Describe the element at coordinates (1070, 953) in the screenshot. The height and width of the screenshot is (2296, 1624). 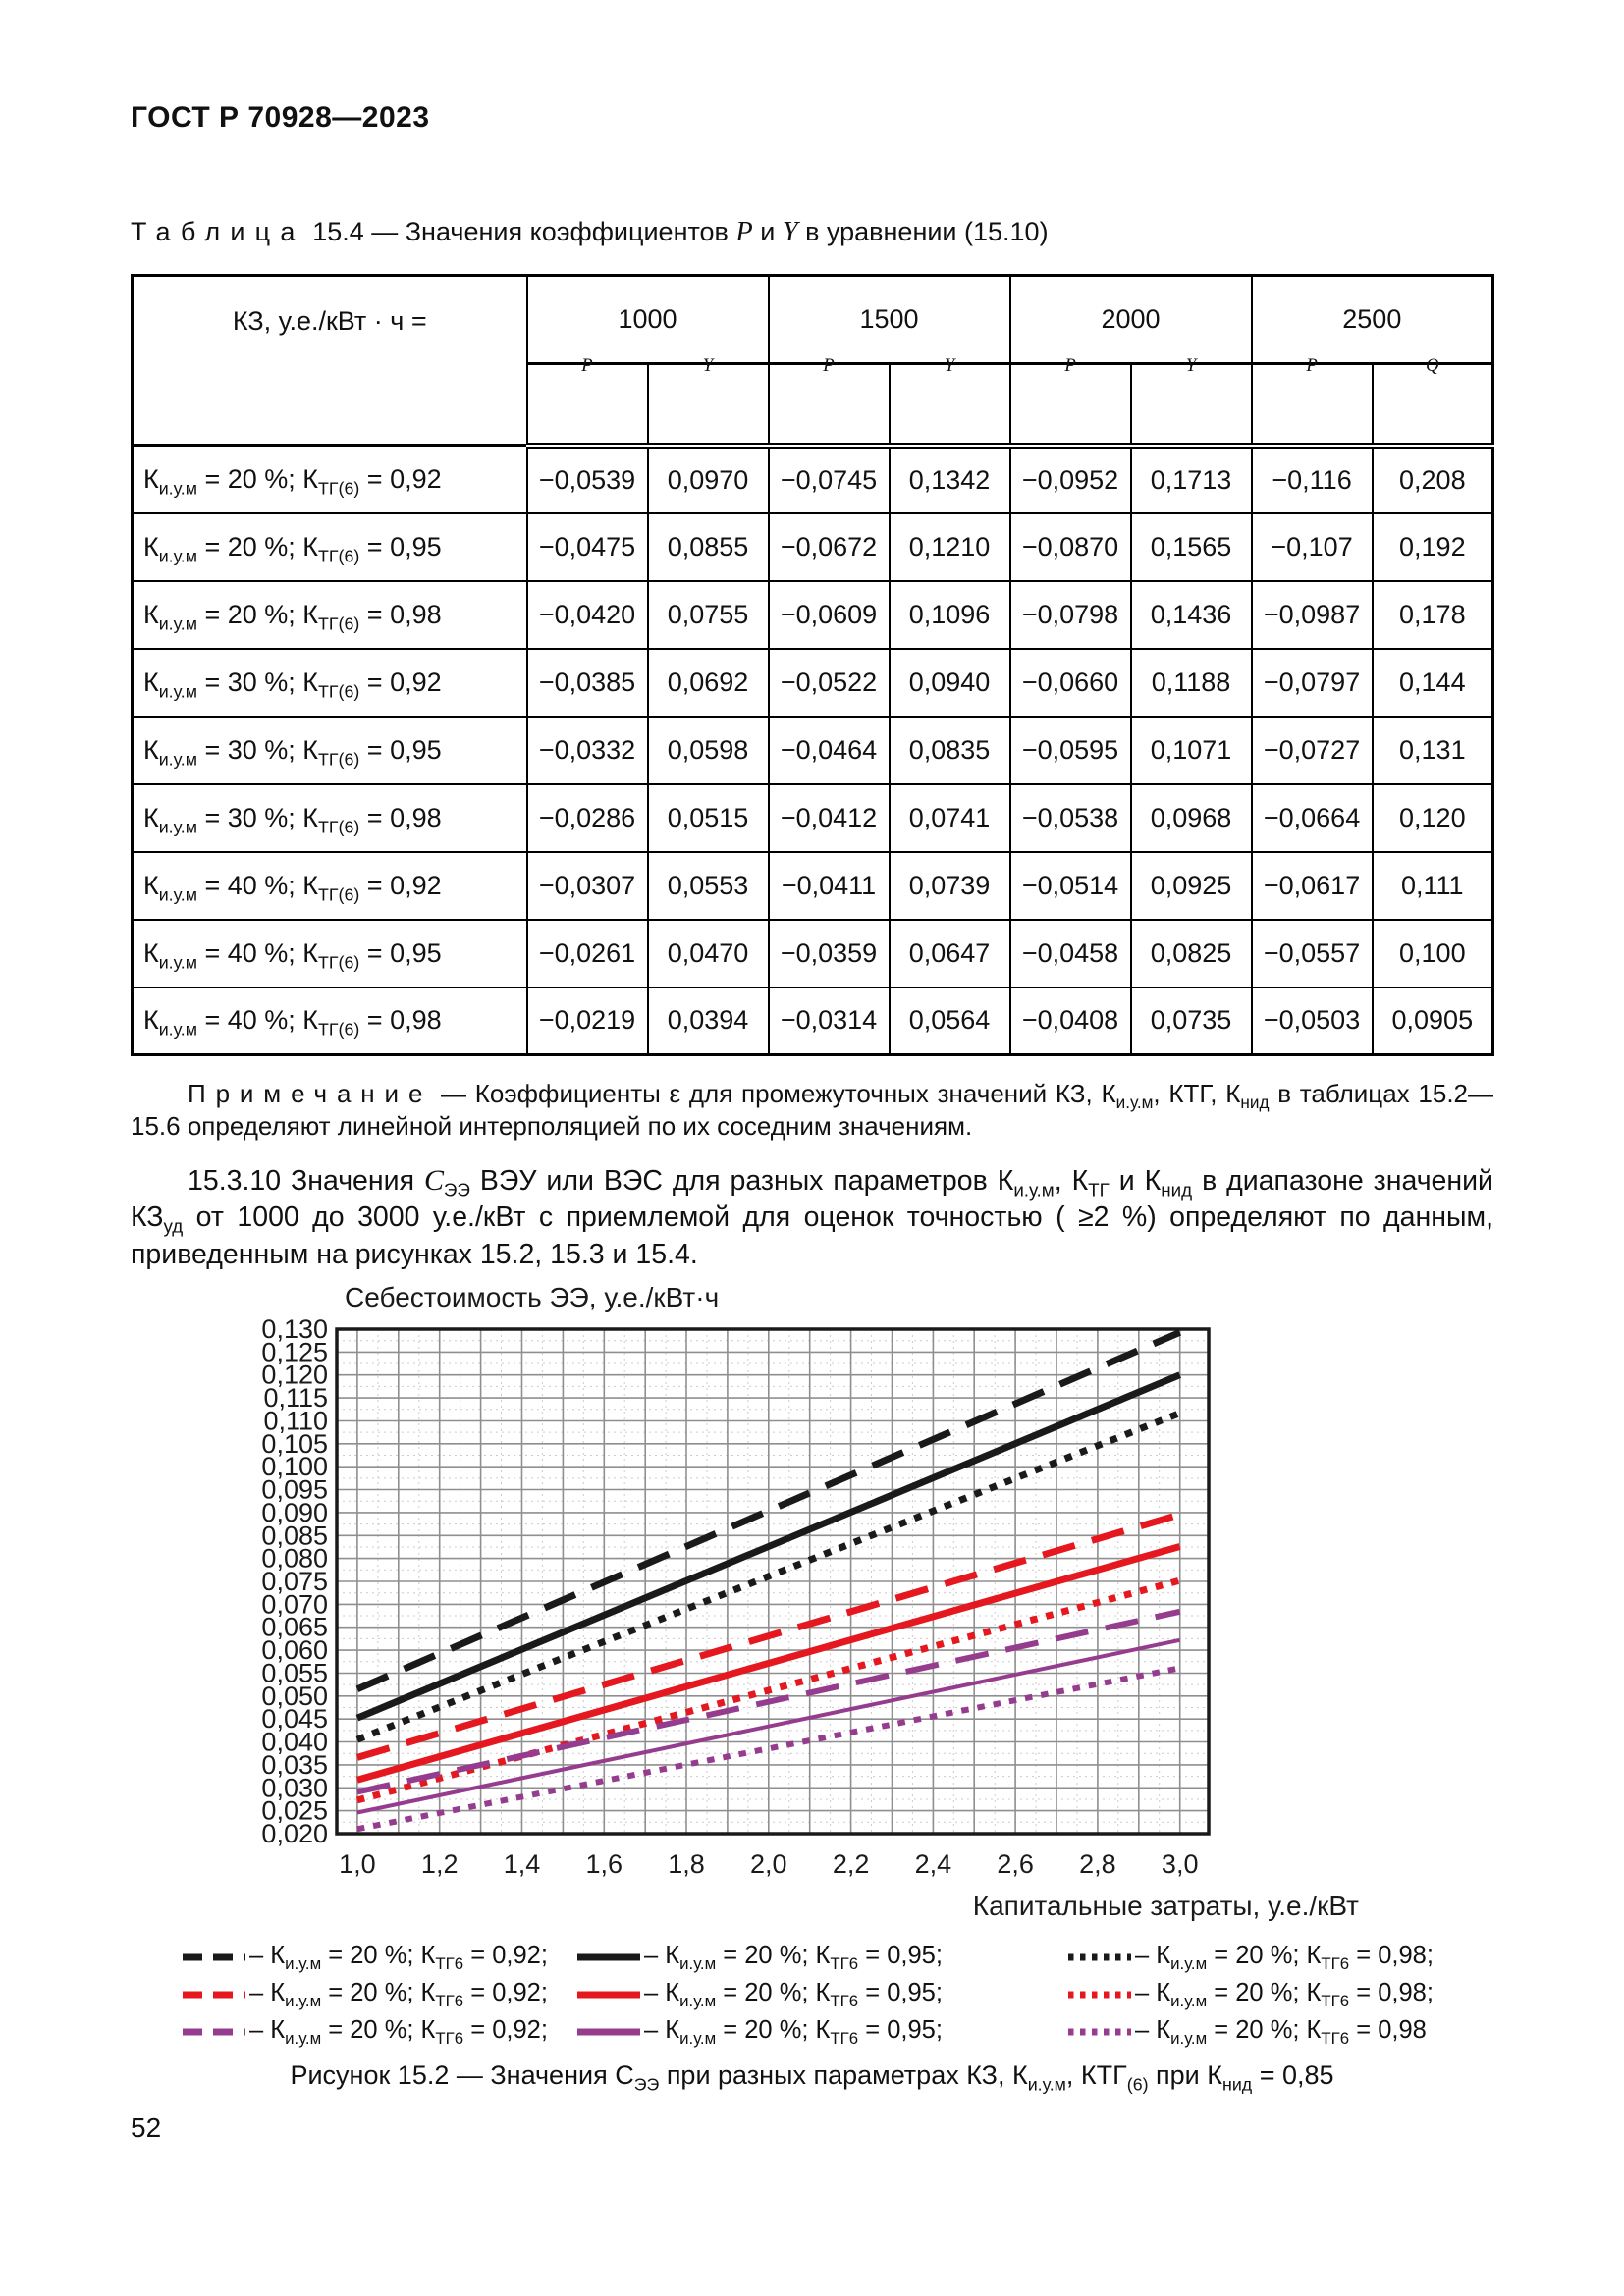
I see `table-cell: −0,0458` at that location.